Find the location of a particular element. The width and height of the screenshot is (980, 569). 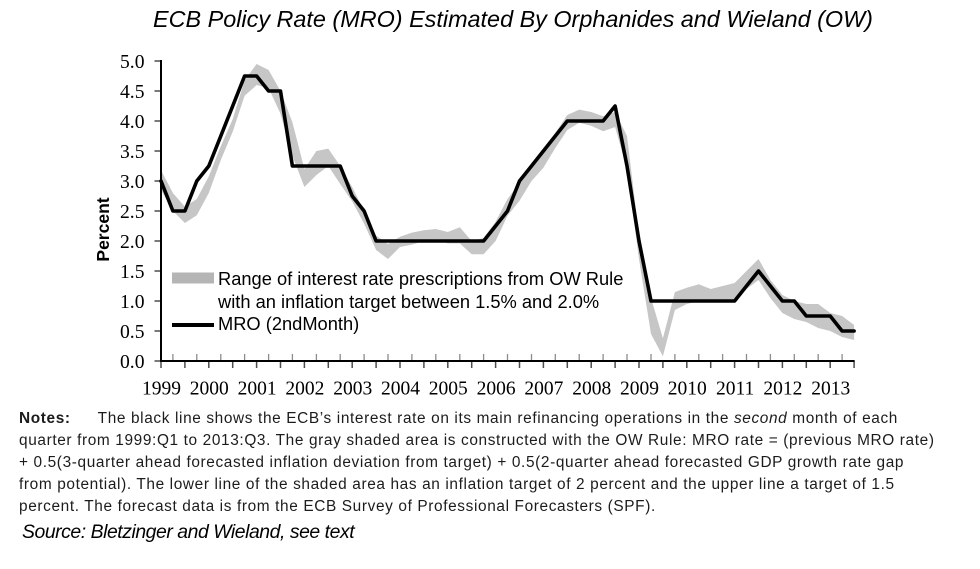

svg-text: 2000 is located at coordinates (209, 389).